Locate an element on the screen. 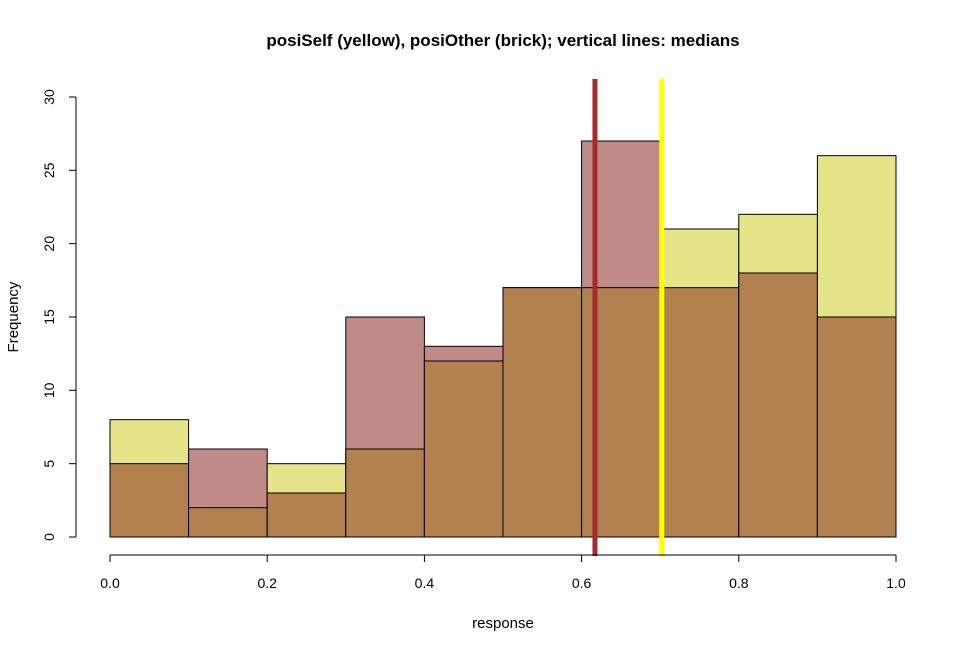  x-tick-label: 0.8 is located at coordinates (739, 583).